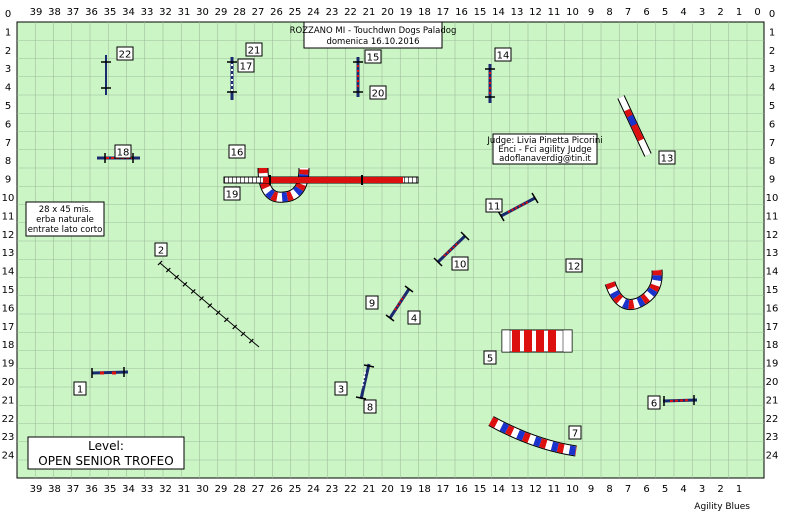 The image size is (800, 514). What do you see at coordinates (772, 143) in the screenshot?
I see `right-axis-label: 7` at bounding box center [772, 143].